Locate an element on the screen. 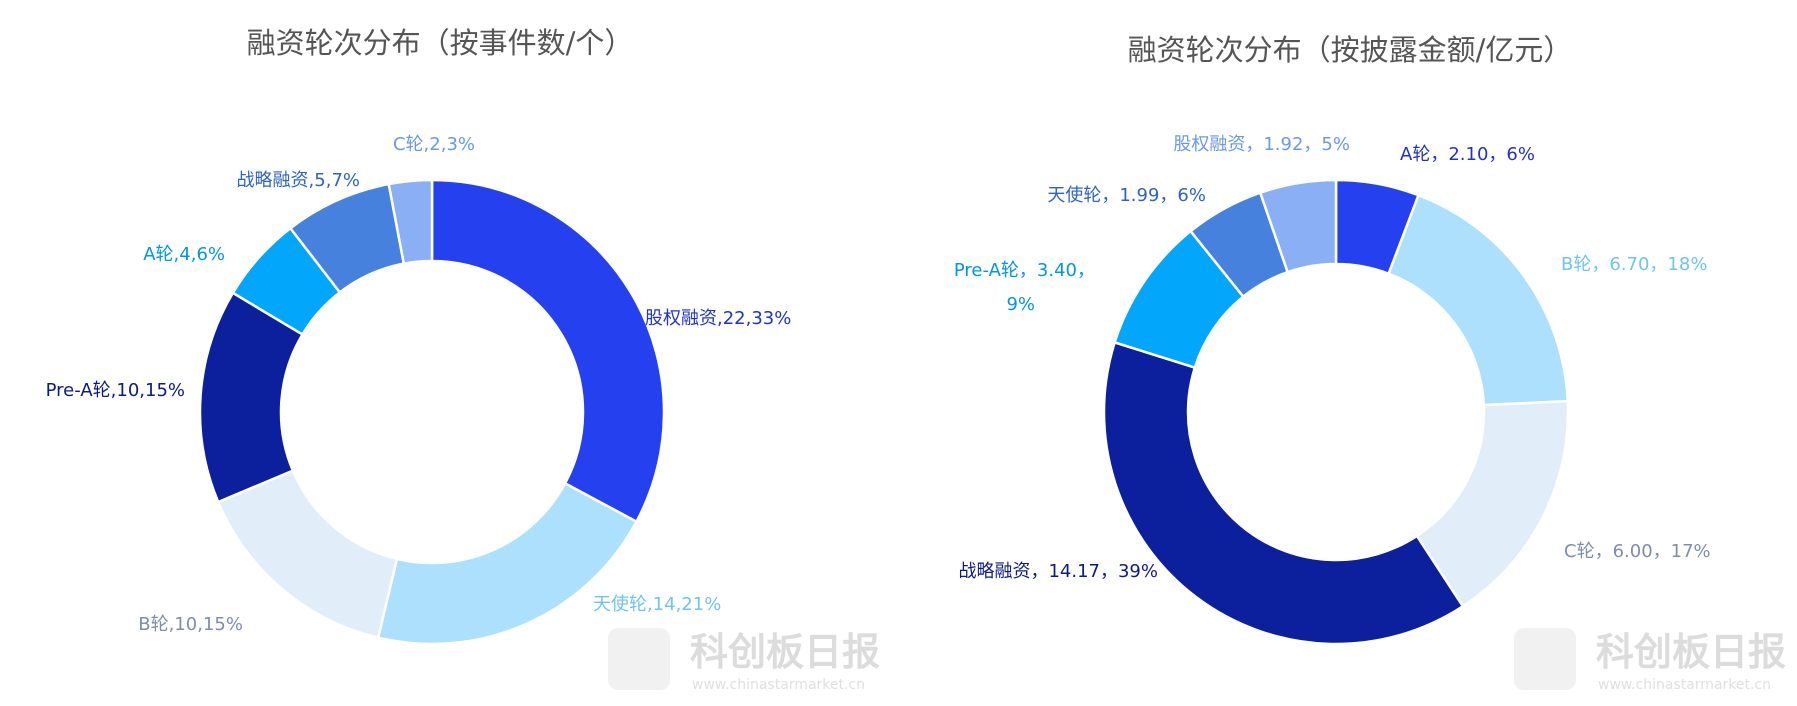 This screenshot has width=1797, height=706. watermark-right: 科创板日报 www.chinastarmarket.cn is located at coordinates (1650, 660).